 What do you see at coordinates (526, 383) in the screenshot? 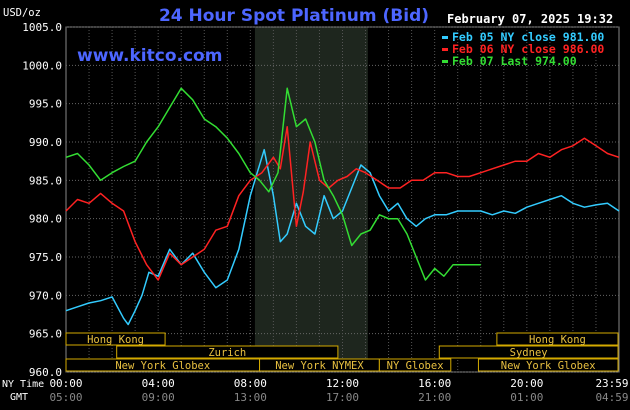
I see `x-tick-label-ny: 20:00` at bounding box center [526, 383].